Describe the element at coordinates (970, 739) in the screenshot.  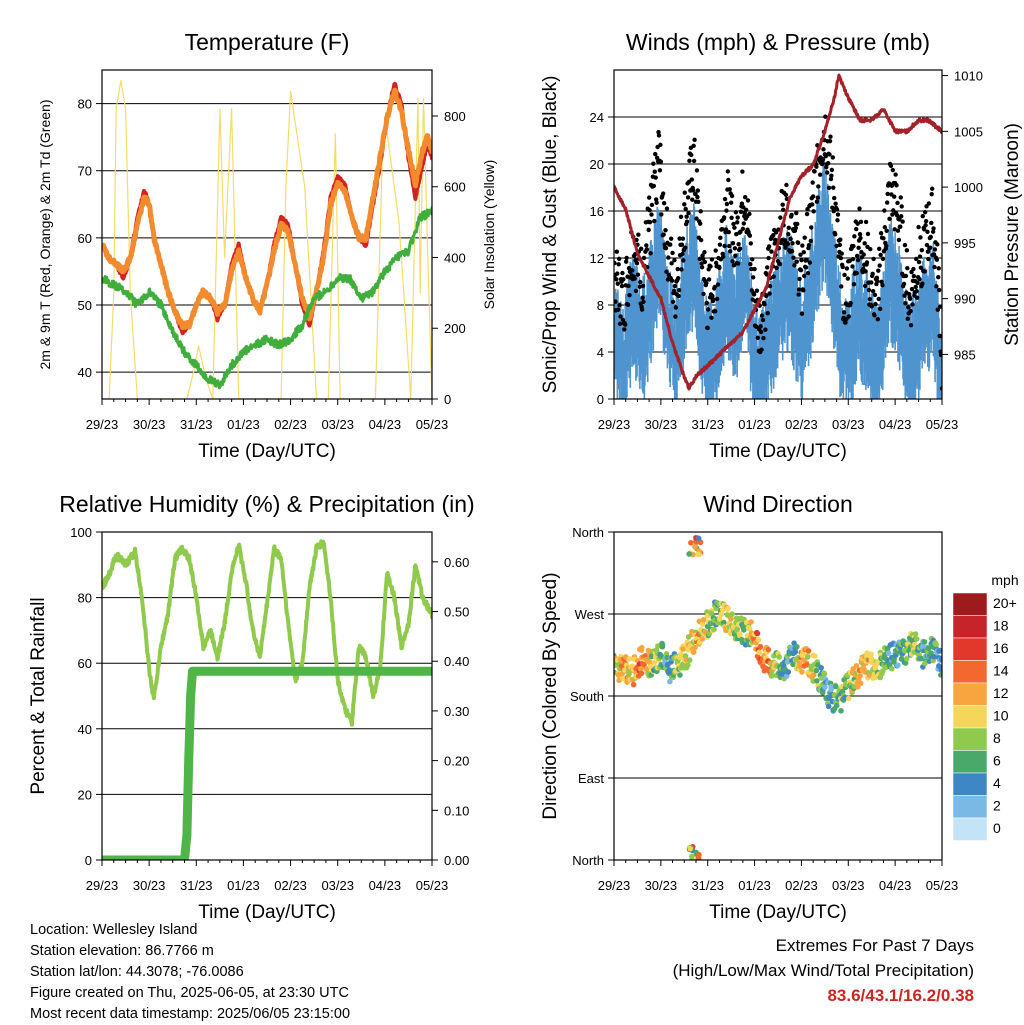
I see `colorbar-swatch` at that location.